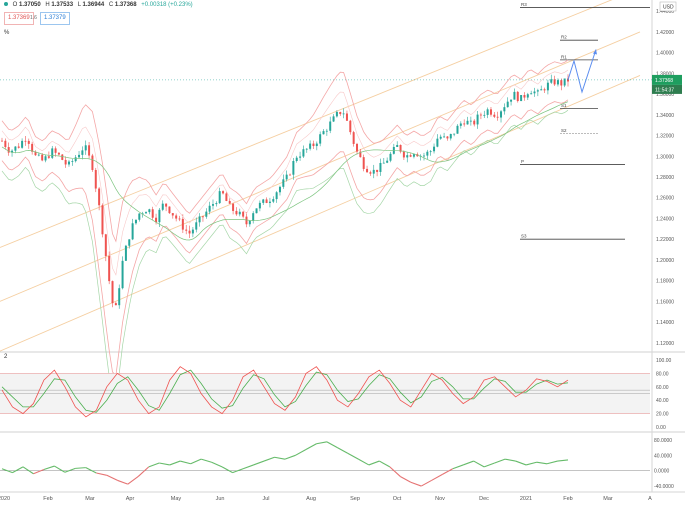 The height and width of the screenshot is (510, 685). I want to click on last-price-tag, so click(667, 79).